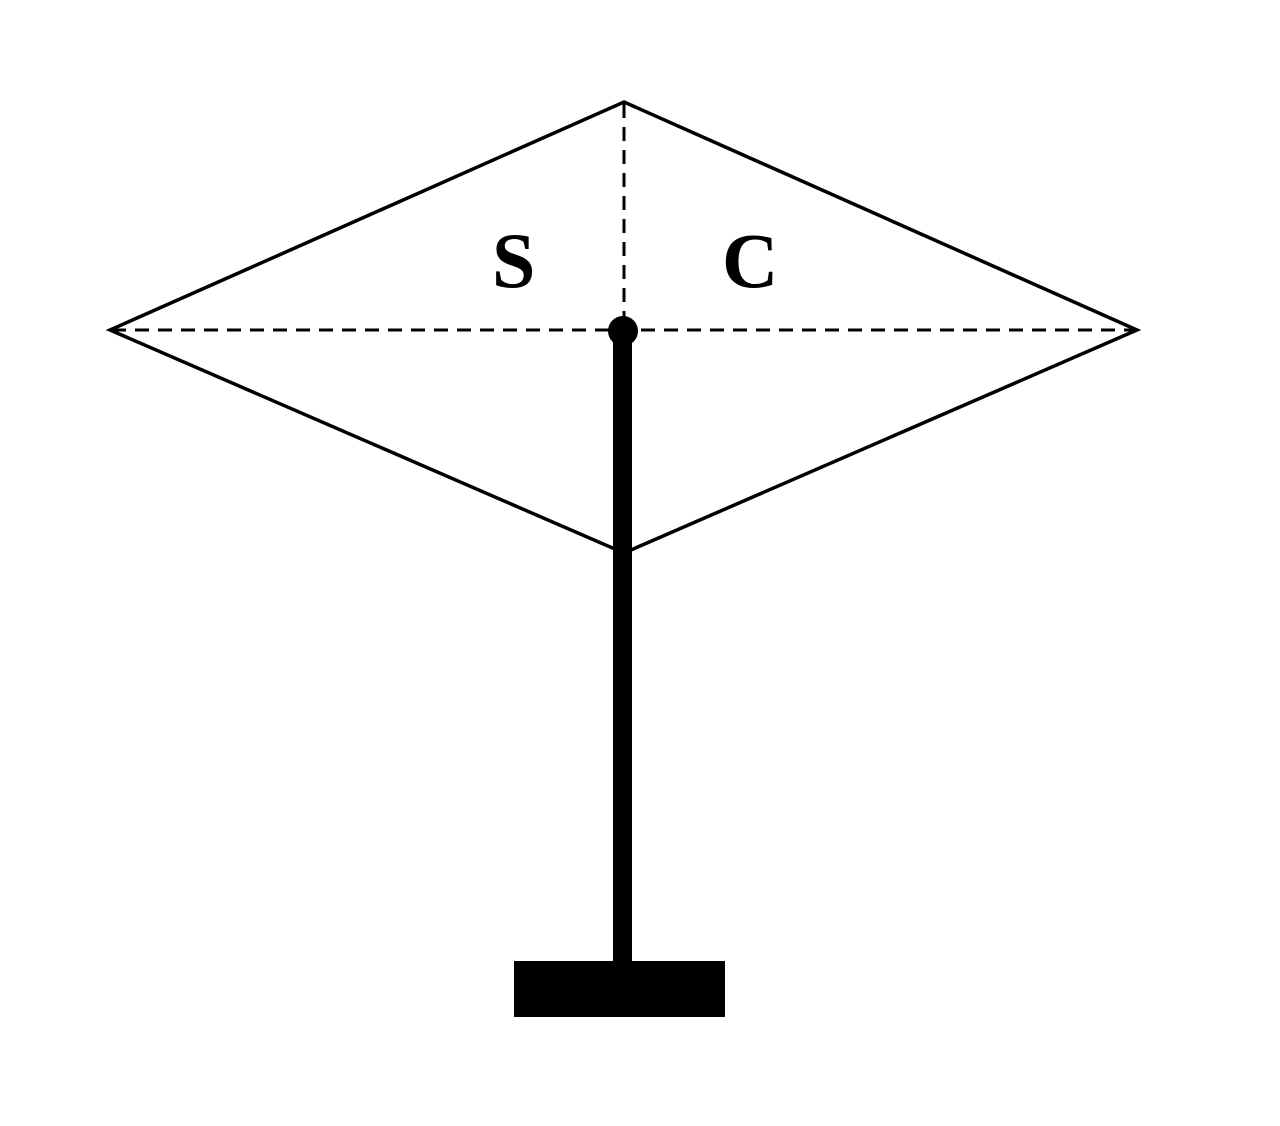 This screenshot has height=1126, width=1280. Describe the element at coordinates (514, 260) in the screenshot. I see `pole-label-s: S` at that location.